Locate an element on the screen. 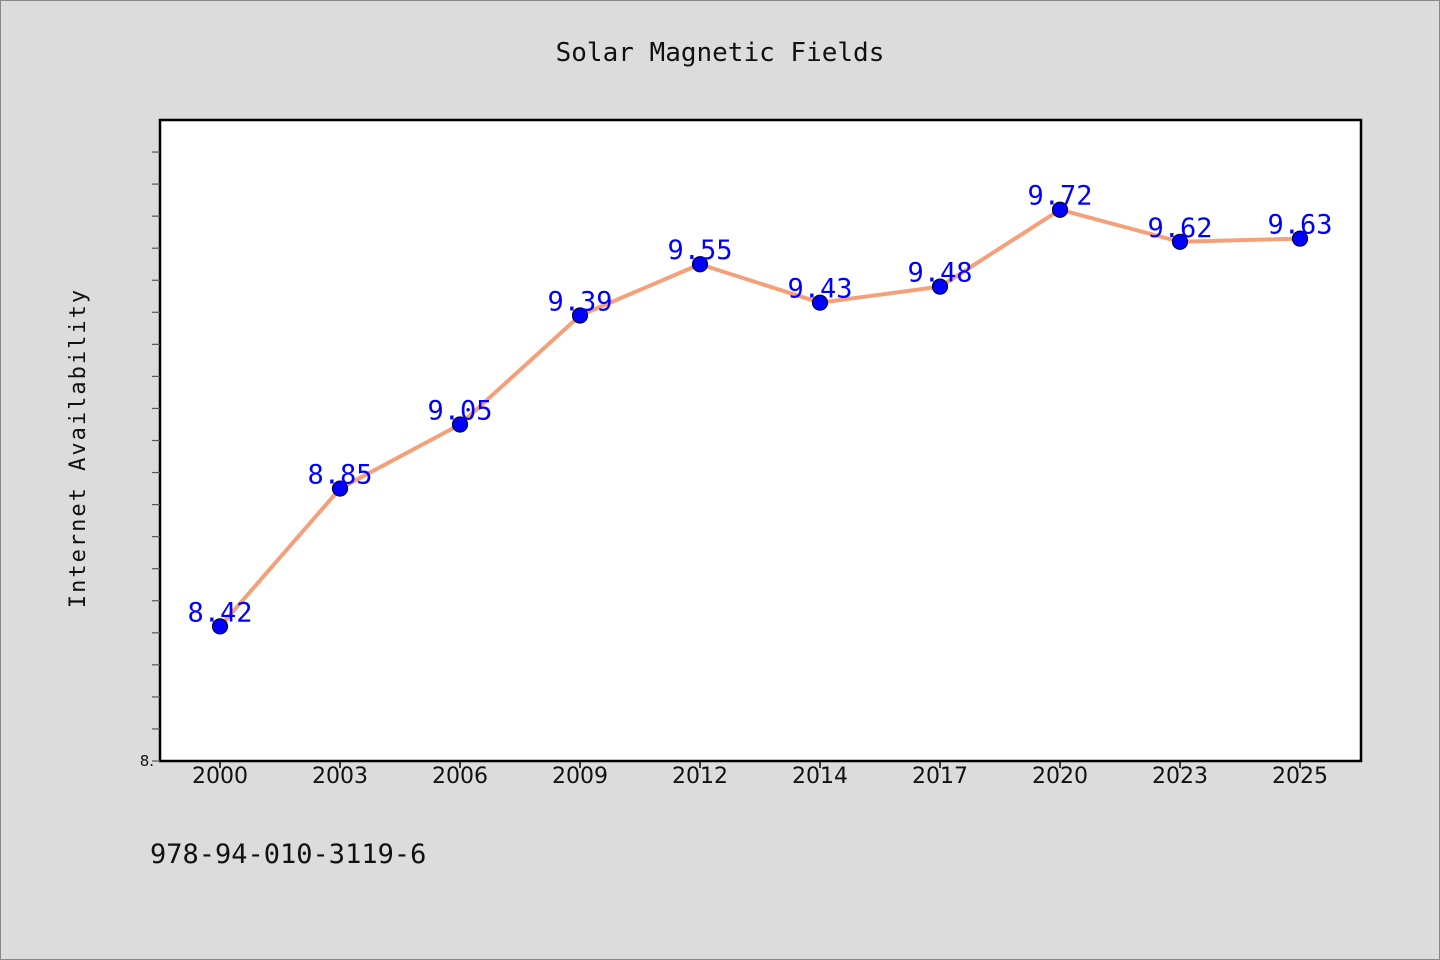 The height and width of the screenshot is (960, 1440). x-tick-label: 2023 is located at coordinates (1180, 776).